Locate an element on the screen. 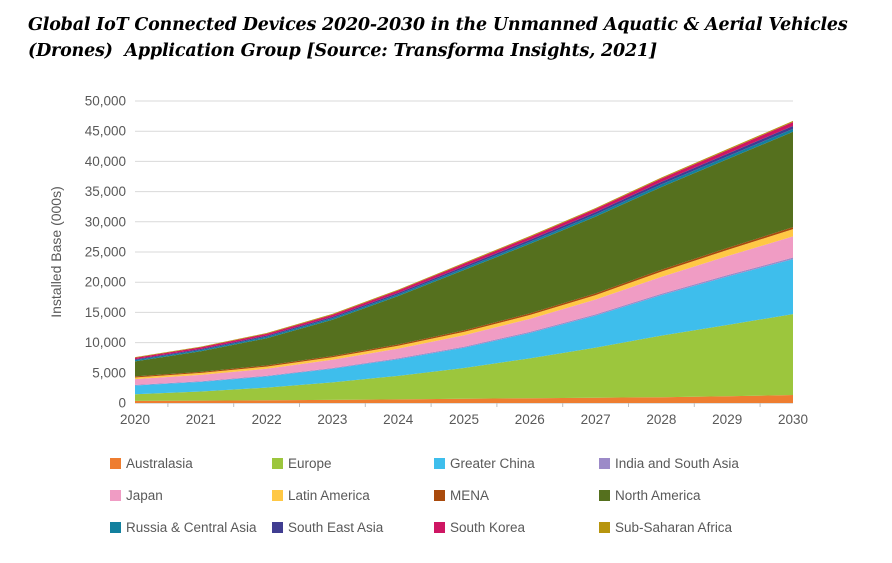 The width and height of the screenshot is (892, 563). legend-item-mena: MENA is located at coordinates (516, 495).